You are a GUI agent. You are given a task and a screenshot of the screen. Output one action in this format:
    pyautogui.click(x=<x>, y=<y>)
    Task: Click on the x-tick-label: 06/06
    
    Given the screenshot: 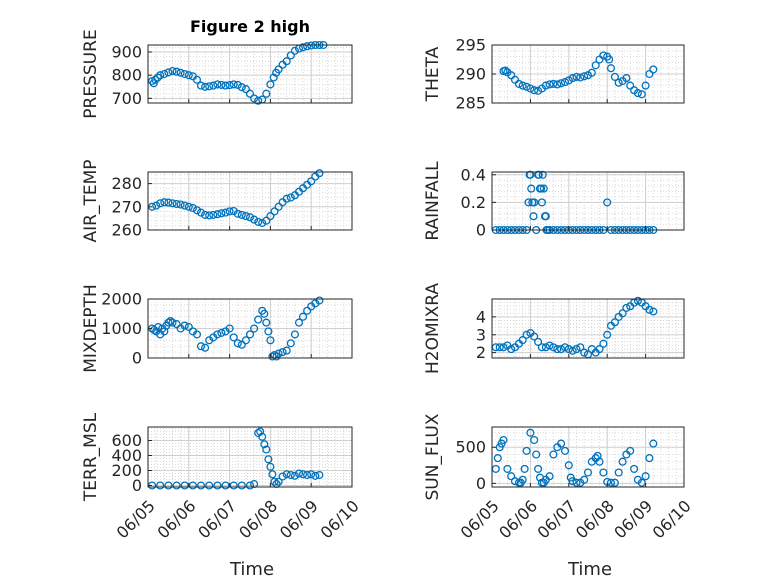 What is the action you would take?
    pyautogui.click(x=518, y=519)
    